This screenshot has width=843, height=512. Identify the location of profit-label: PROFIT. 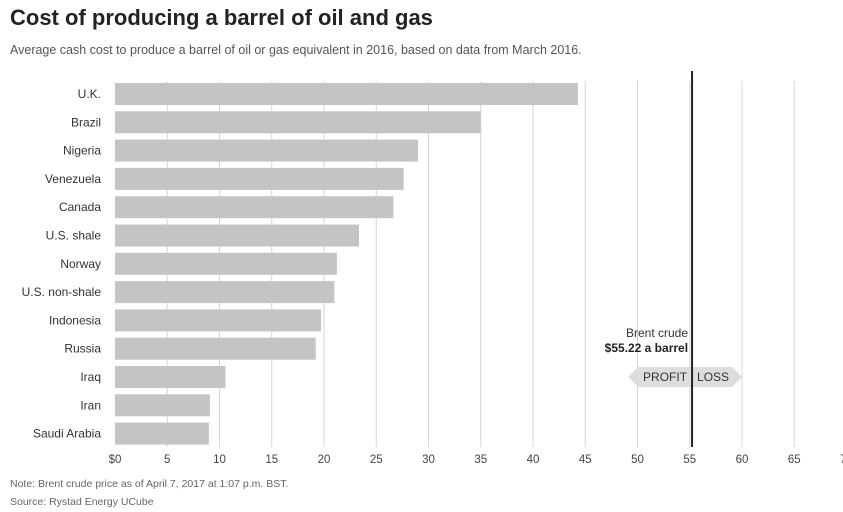
(665, 377).